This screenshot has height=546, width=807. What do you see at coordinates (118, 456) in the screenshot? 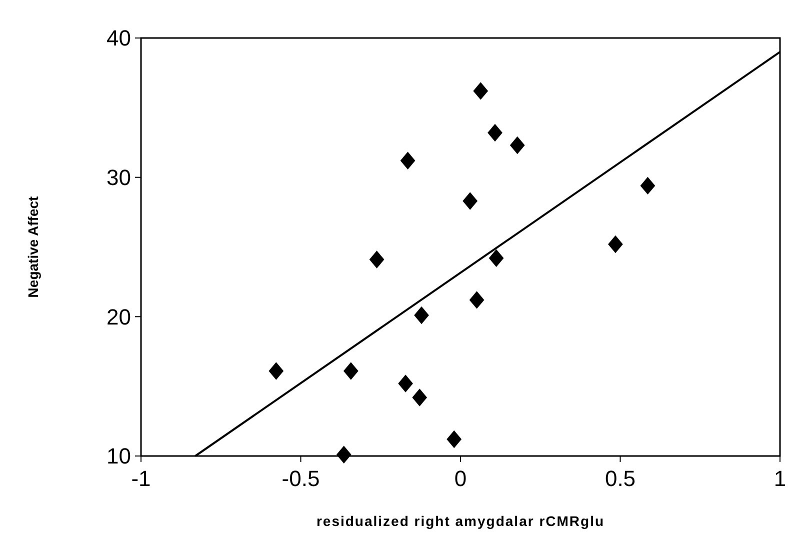
I see `y-tick-label: 10` at bounding box center [118, 456].